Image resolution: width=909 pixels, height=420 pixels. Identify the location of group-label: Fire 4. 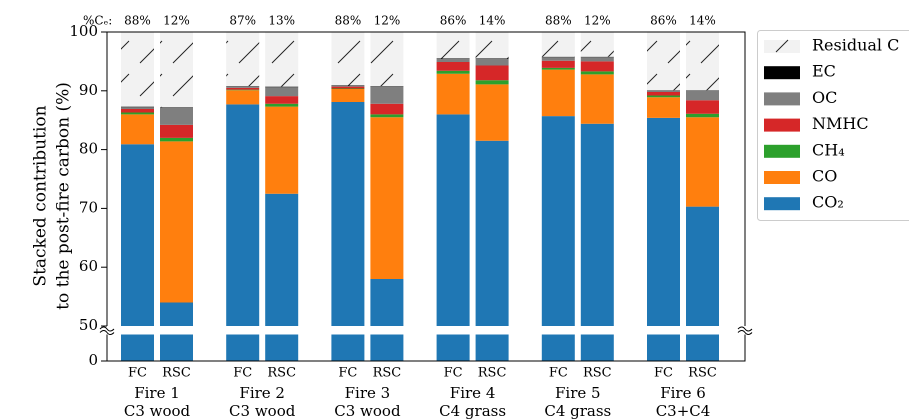
(473, 393).